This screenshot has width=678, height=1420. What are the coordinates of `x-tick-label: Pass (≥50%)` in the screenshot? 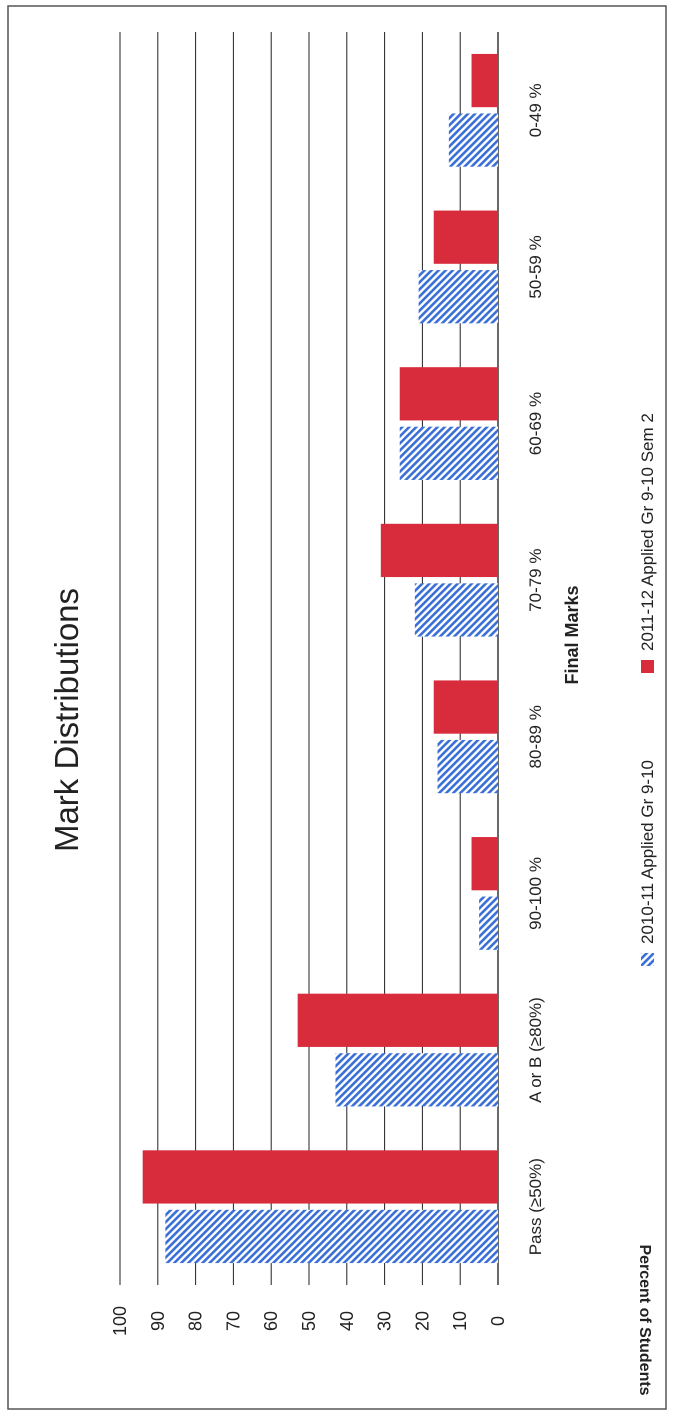 It's located at (535, 1206).